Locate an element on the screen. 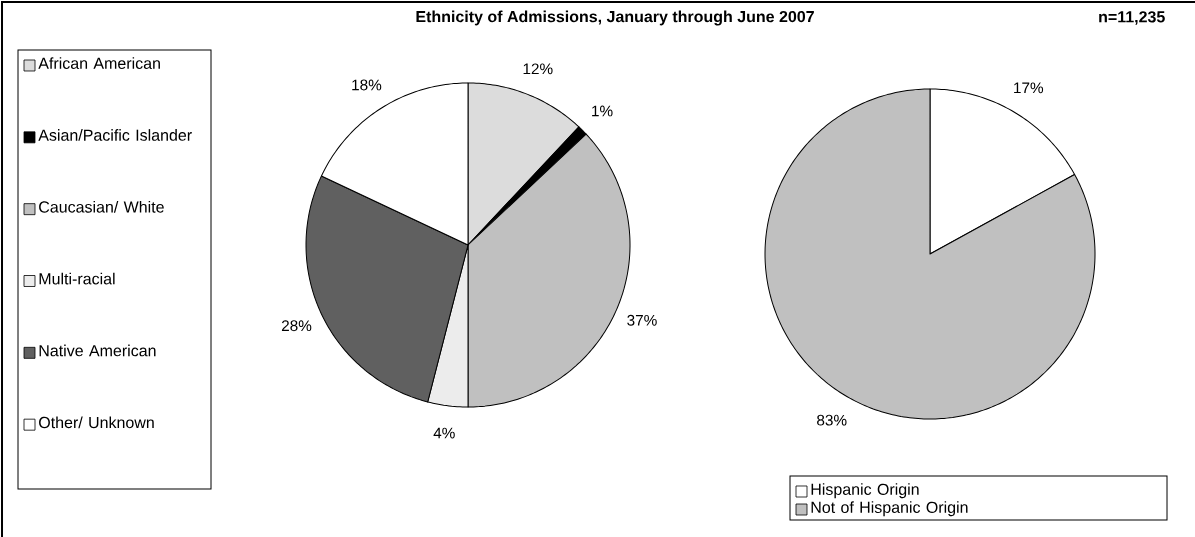  legend-label: Other/ Unknown is located at coordinates (96, 422).